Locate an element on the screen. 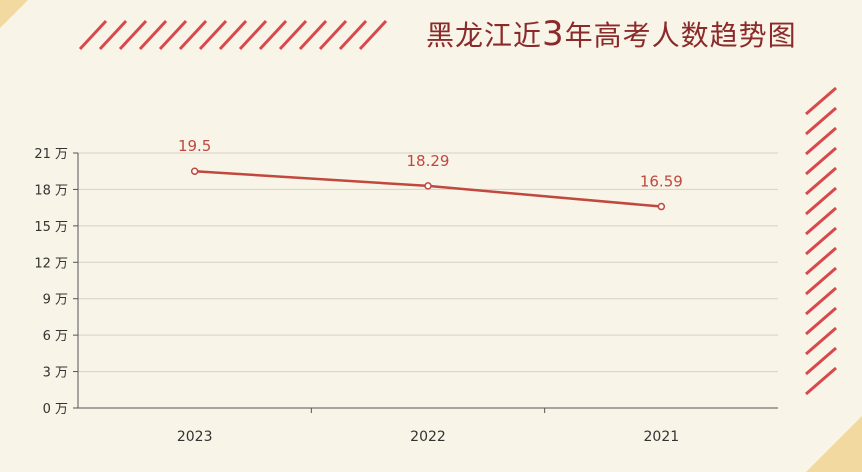 This screenshot has height=472, width=862. y-tick-label: 21 万 is located at coordinates (51, 154).